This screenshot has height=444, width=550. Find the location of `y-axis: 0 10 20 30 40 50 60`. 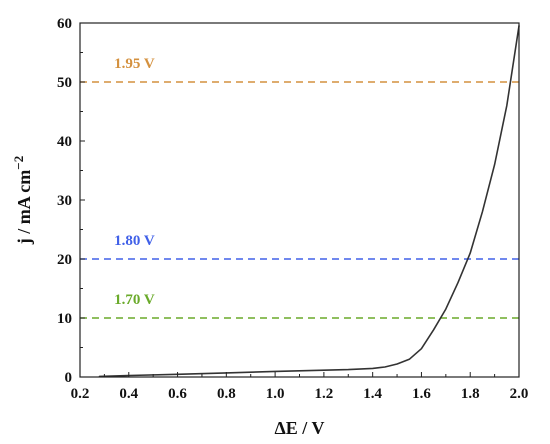

y-axis: 0 10 20 30 40 50 60 is located at coordinates (71, 201).